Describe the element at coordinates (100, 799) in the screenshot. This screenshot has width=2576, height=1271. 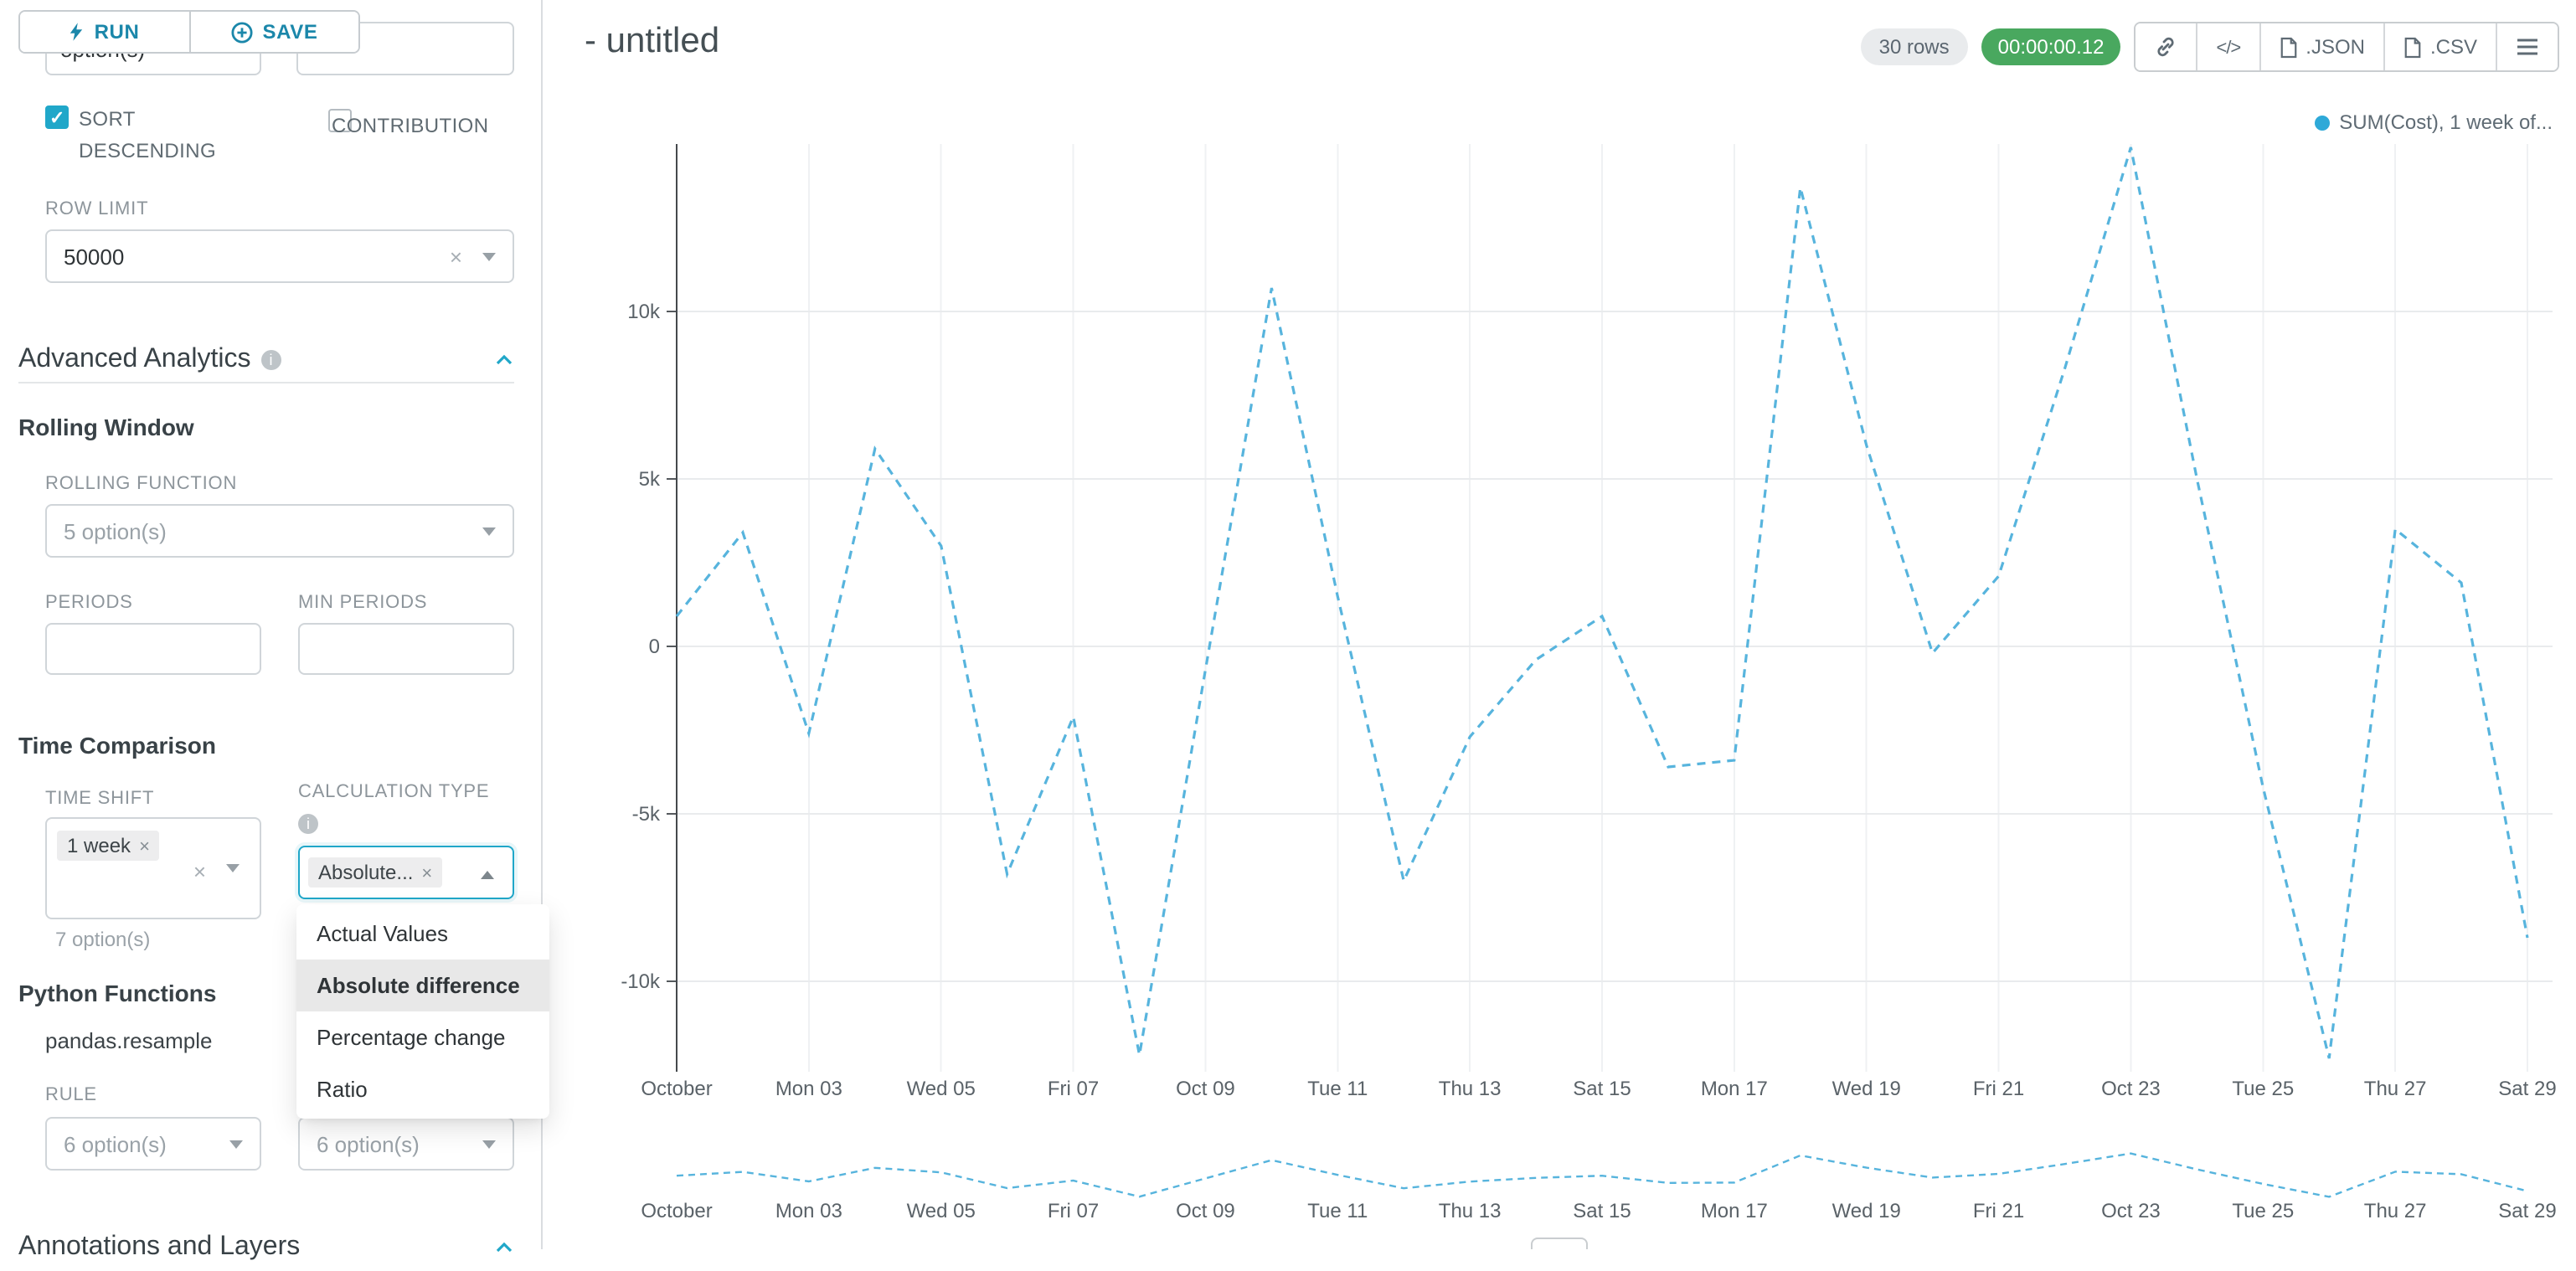
I see `time-shift-label: TIME SHIFT` at that location.